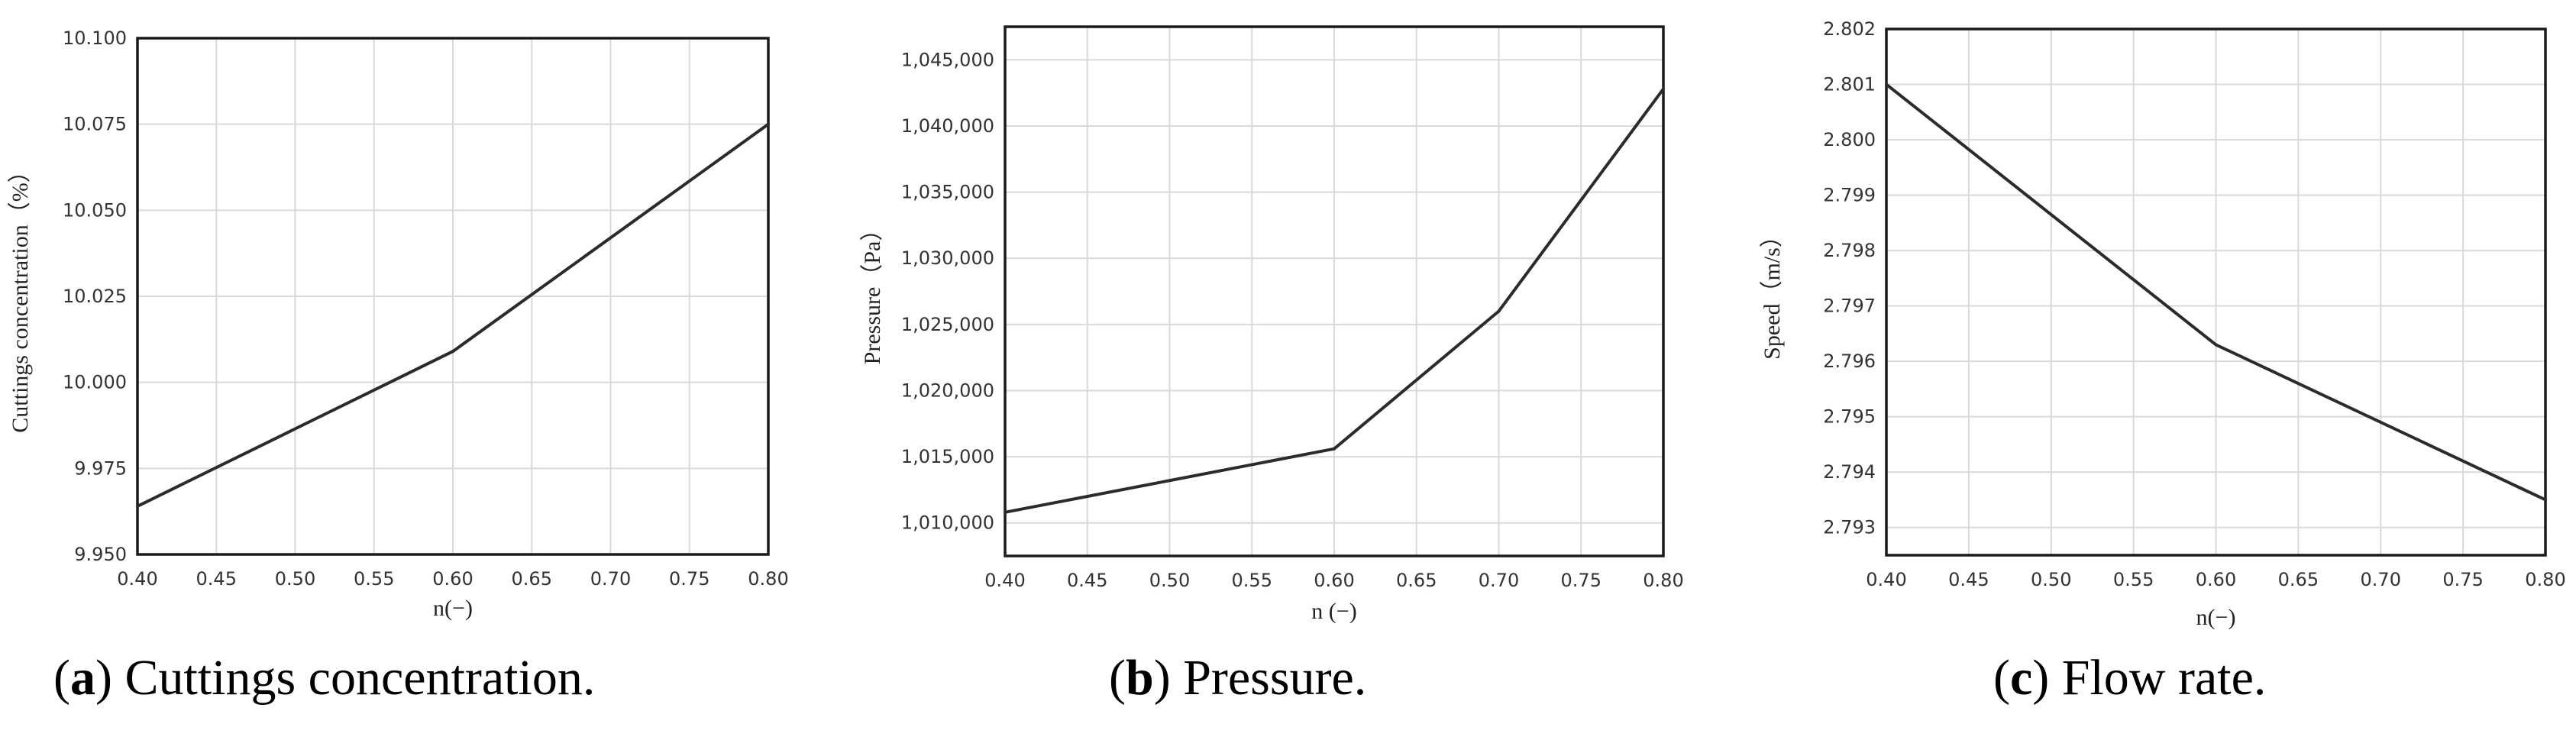 The image size is (2576, 740). Describe the element at coordinates (1139, 678) in the screenshot. I see `caption-b-letter: b` at that location.